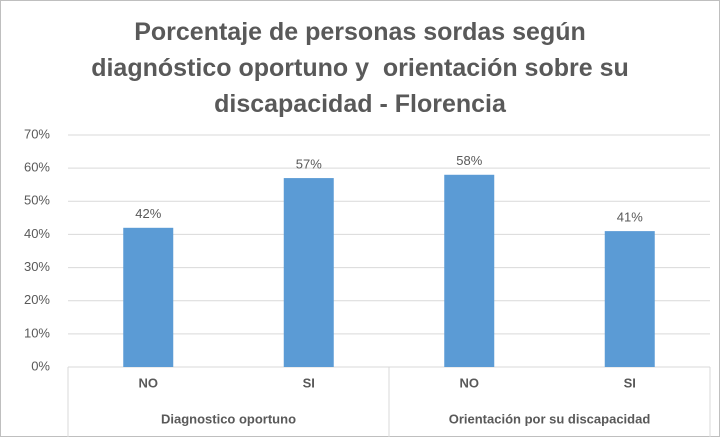 This screenshot has width=720, height=437. What do you see at coordinates (40, 365) in the screenshot?
I see `y-tick-label: 0%` at bounding box center [40, 365].